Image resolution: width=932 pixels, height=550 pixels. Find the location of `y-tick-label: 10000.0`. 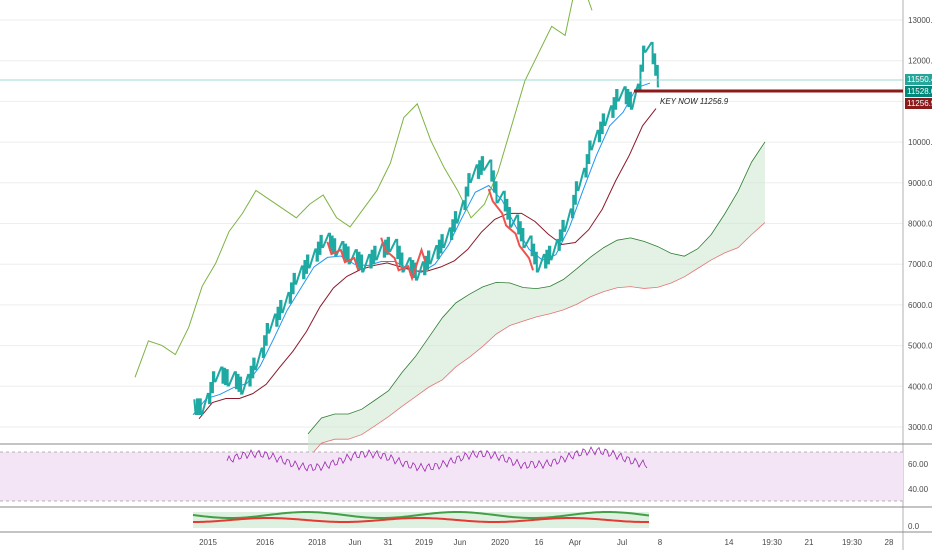

y-tick-label: 10000.0 is located at coordinates (920, 142).